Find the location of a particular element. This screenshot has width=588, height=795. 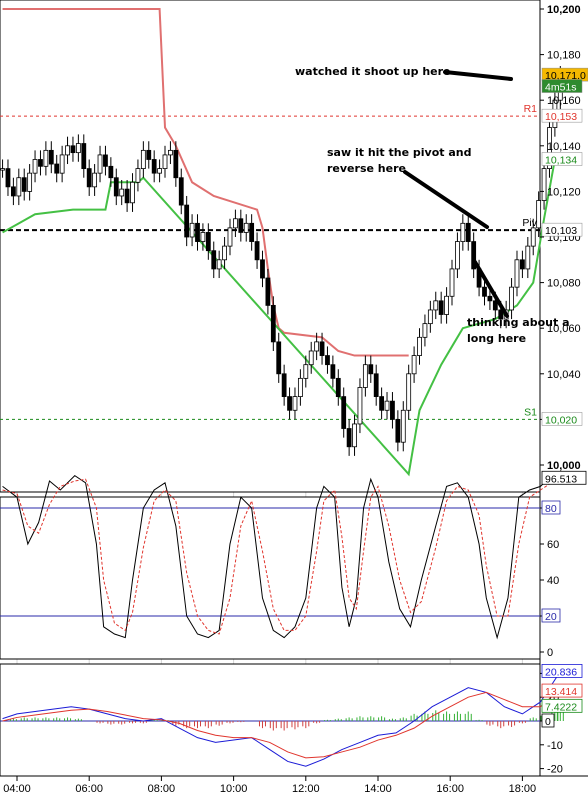

stoch-hline-tag-1: 20 is located at coordinates (551, 617).